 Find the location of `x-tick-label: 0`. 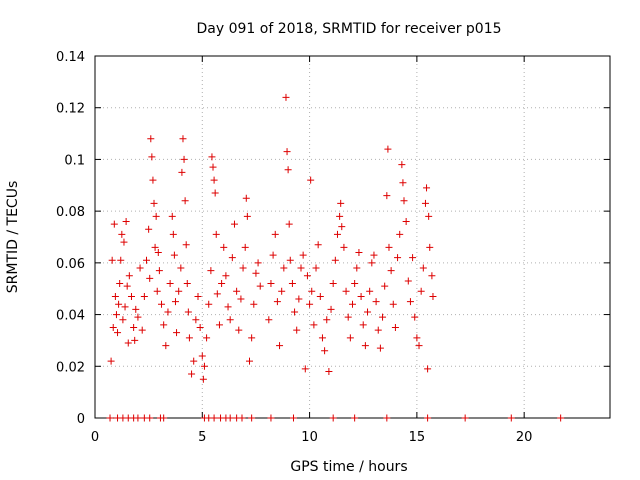

x-tick-label: 0 is located at coordinates (95, 437).